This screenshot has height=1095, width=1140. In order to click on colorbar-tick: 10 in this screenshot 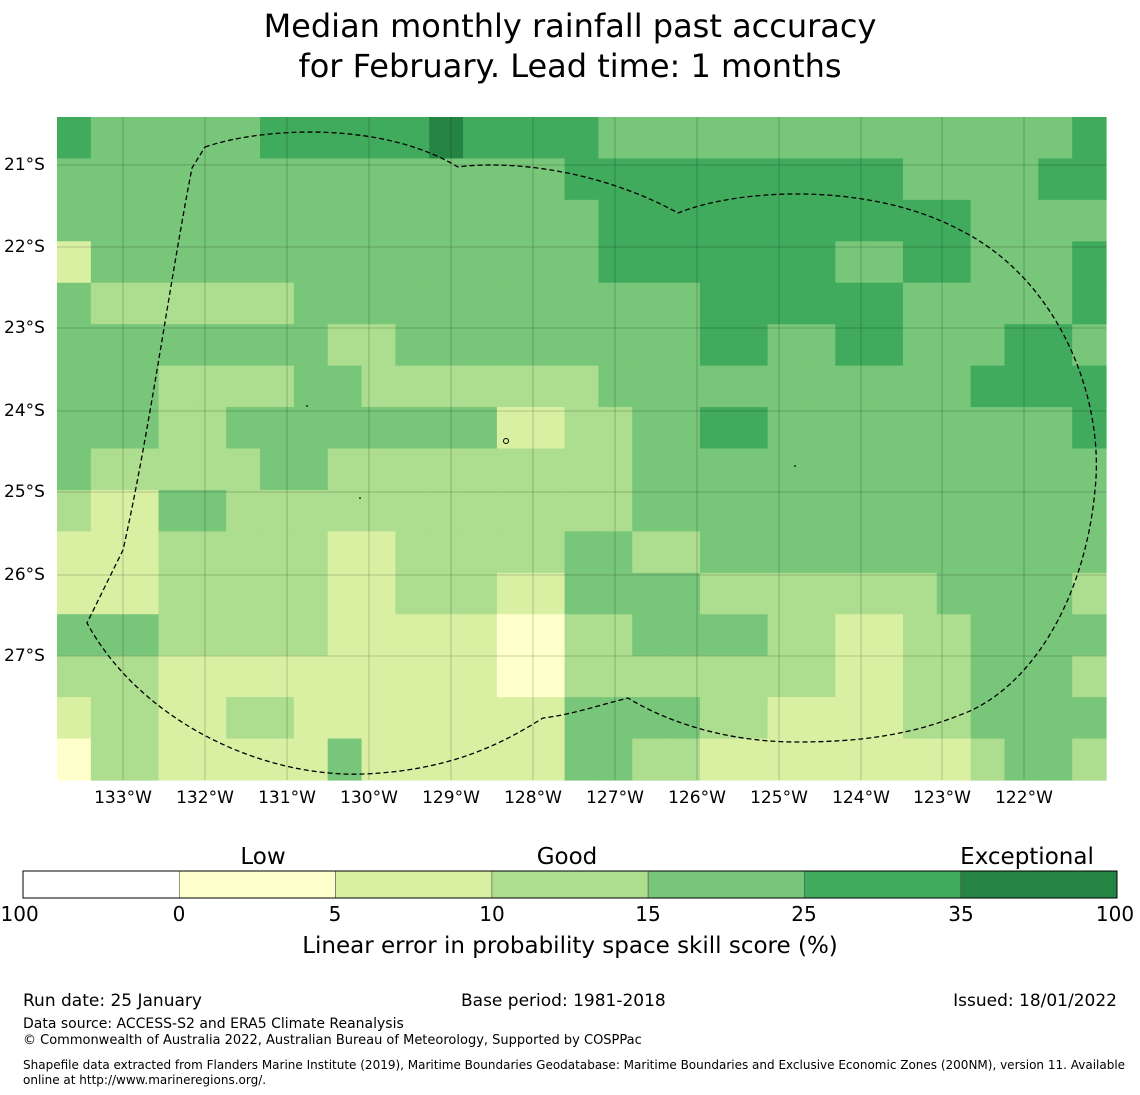, I will do `click(492, 914)`.